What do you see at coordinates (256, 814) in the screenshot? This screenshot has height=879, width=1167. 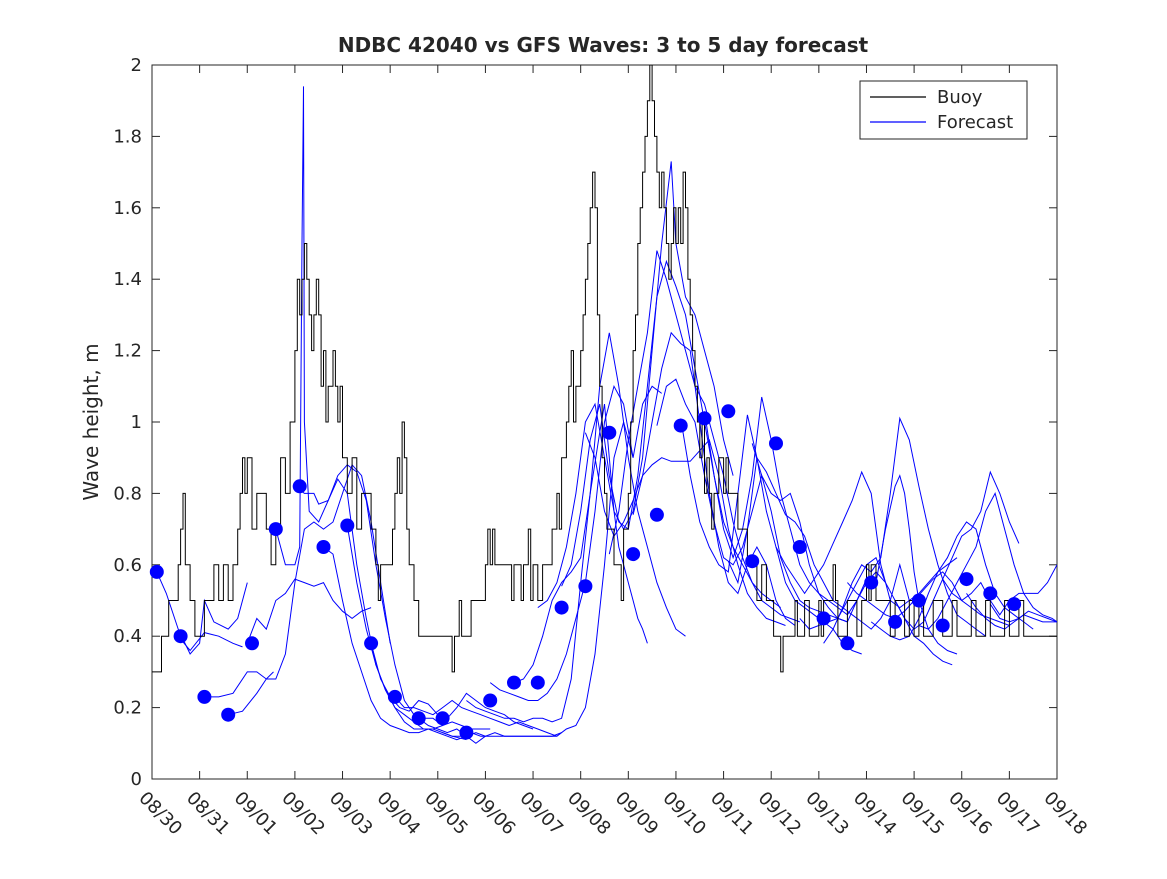 I see `x-tick-label: 09/01` at bounding box center [256, 814].